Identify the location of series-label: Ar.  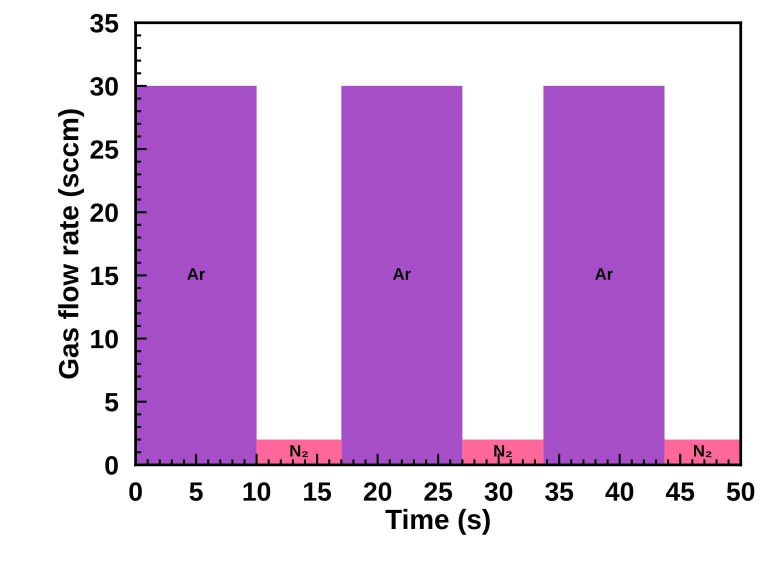
(604, 274).